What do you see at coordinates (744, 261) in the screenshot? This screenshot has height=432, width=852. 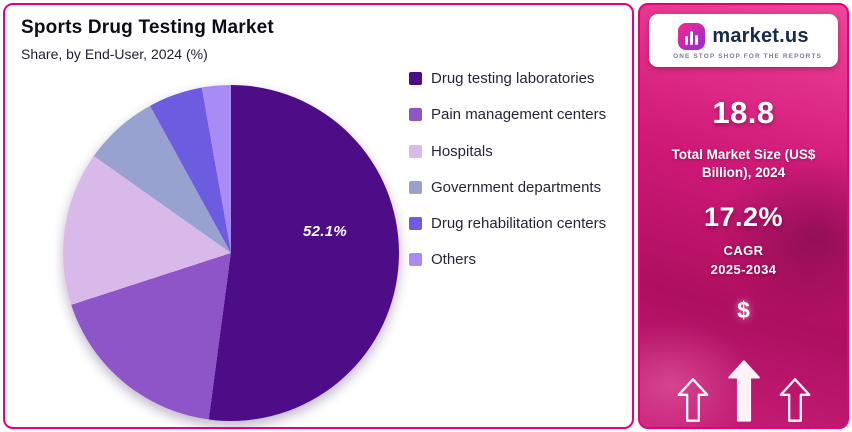 I see `cagr-label: CAGR 2025-2034` at bounding box center [744, 261].